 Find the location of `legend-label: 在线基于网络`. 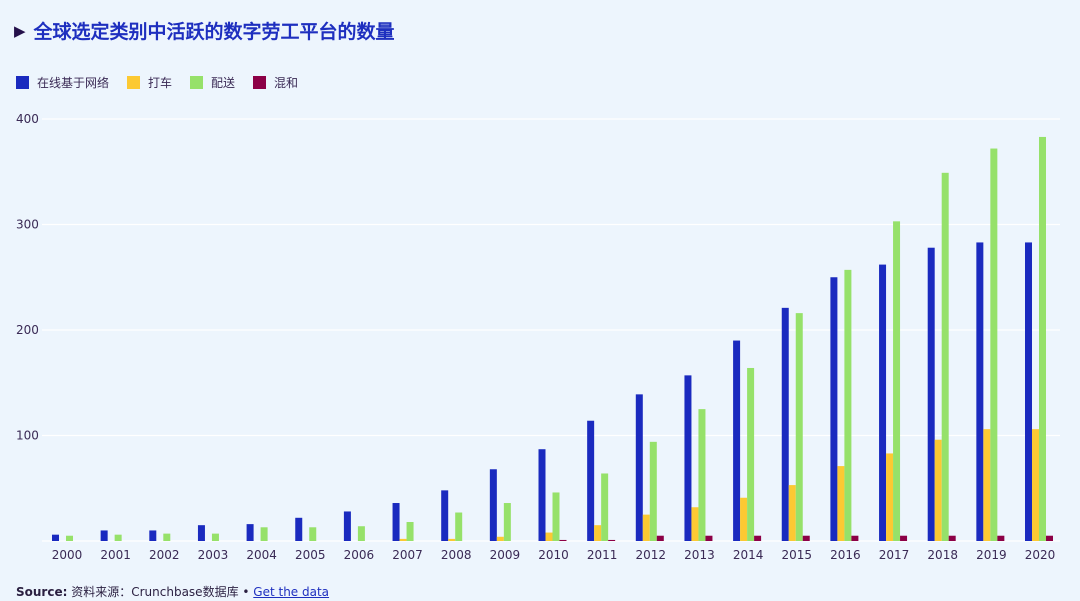

legend-label: 在线基于网络 is located at coordinates (73, 83).